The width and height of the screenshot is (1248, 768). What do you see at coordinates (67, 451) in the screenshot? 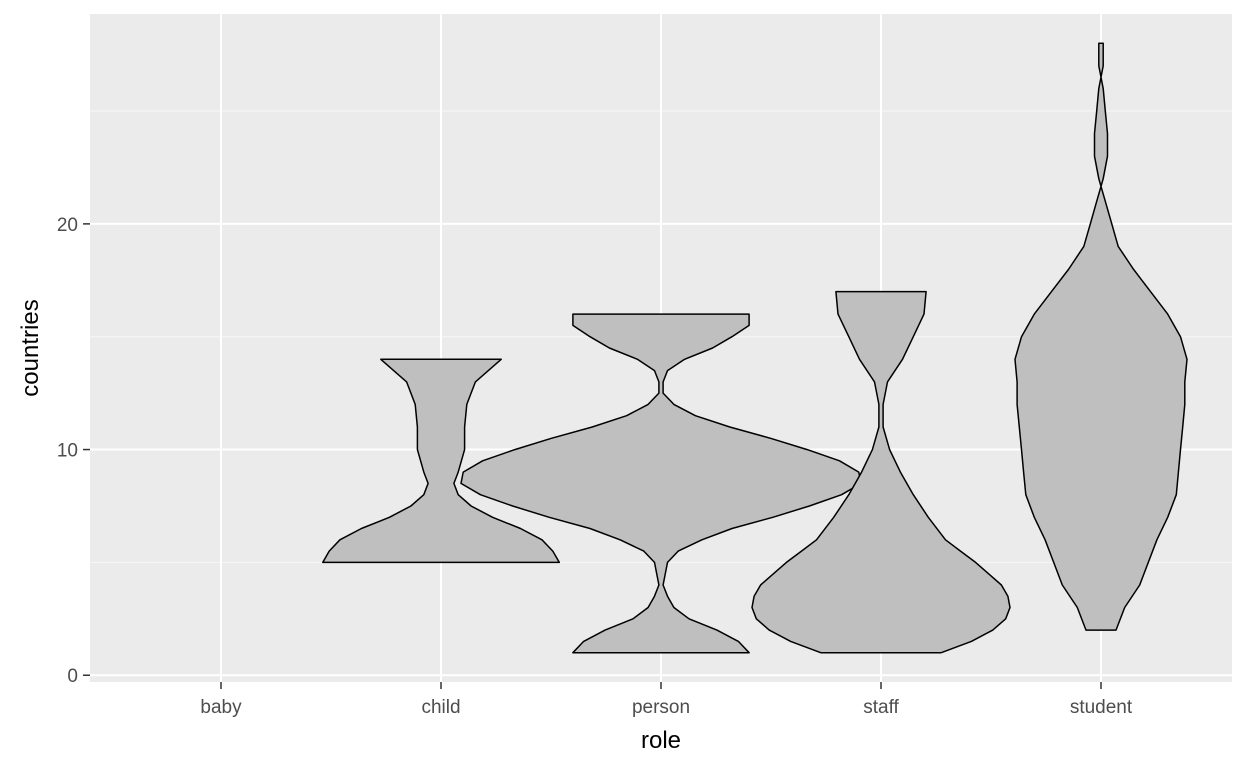
I see `y-tick-label: 10` at bounding box center [67, 451].